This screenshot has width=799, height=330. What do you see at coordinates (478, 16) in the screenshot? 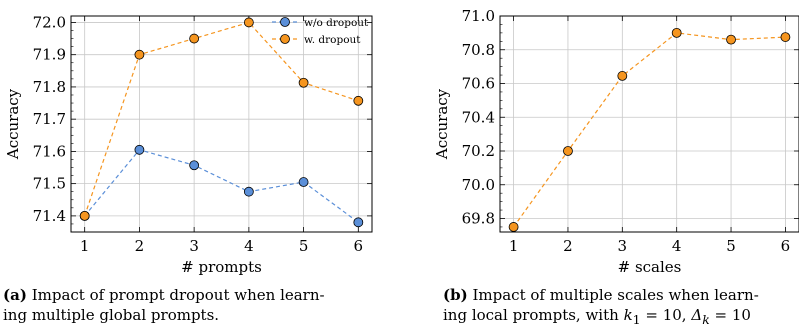
I see `y-tick-label: 71.0` at bounding box center [478, 16].